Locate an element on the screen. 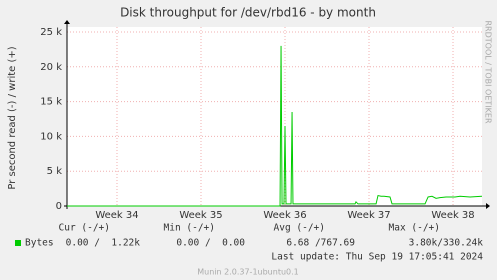 This screenshot has height=280, width=497. y-tick-label: 10 k is located at coordinates (51, 136).